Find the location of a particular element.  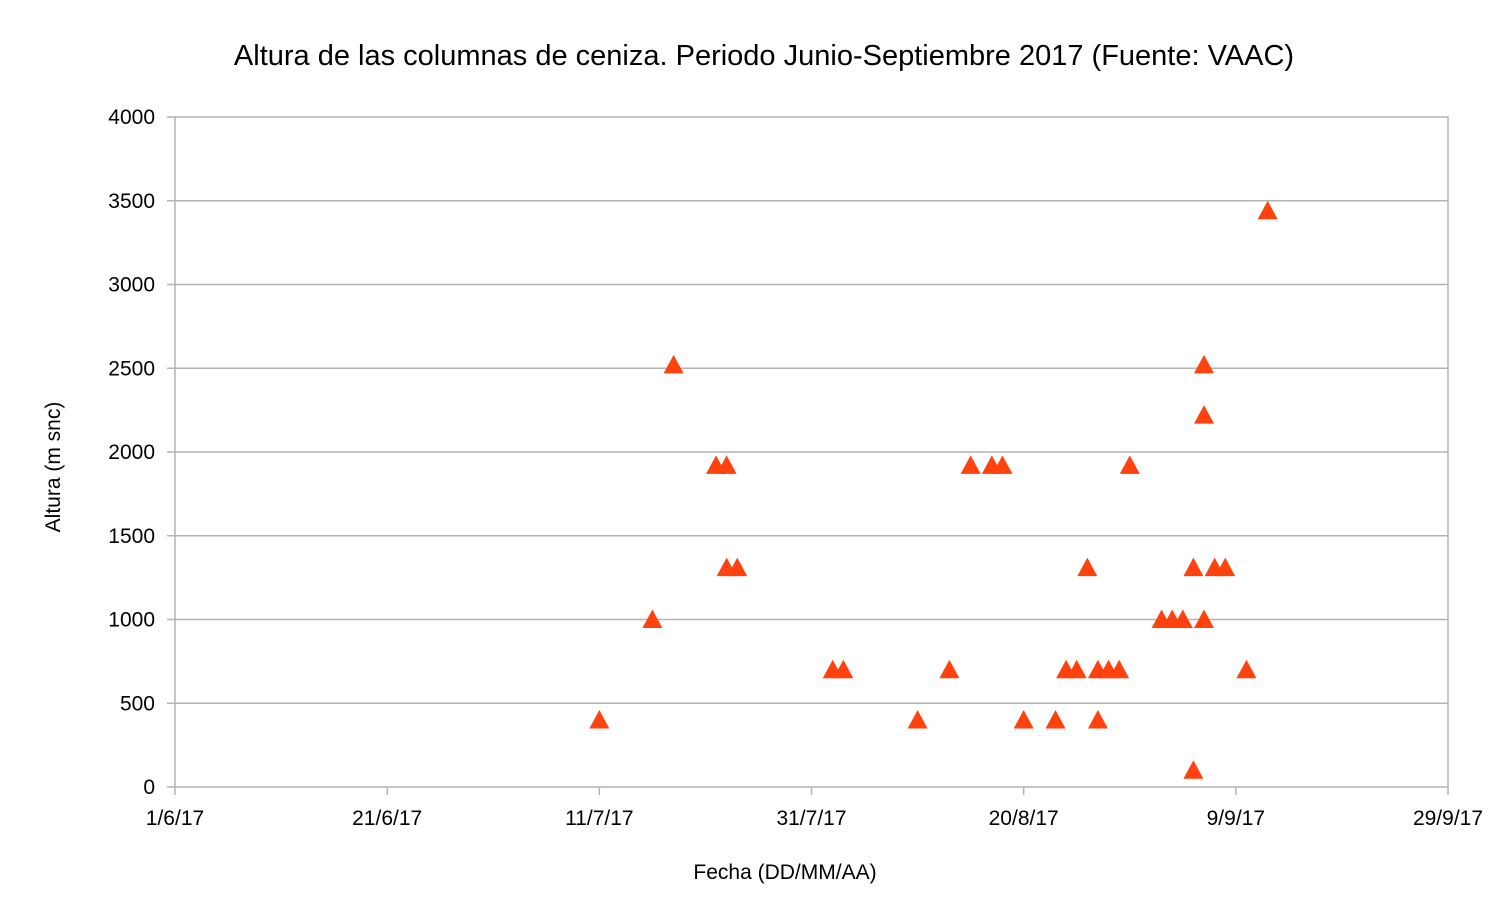

y-tick-label: 1500 is located at coordinates (131, 536).